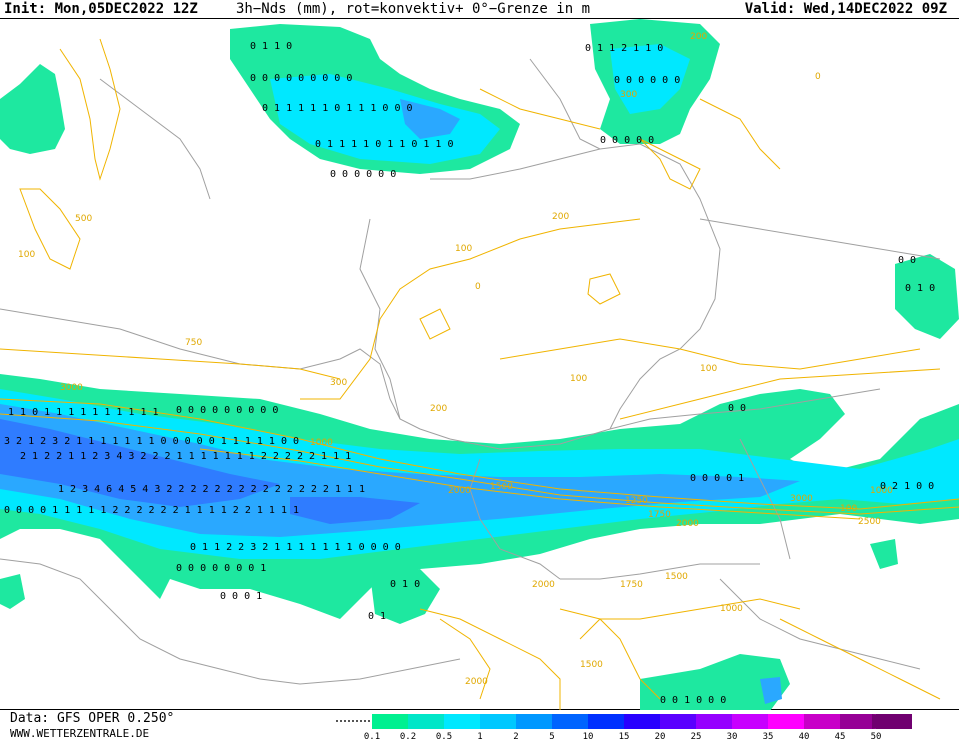  I want to click on precip-area-southeast, so click(715, 682).